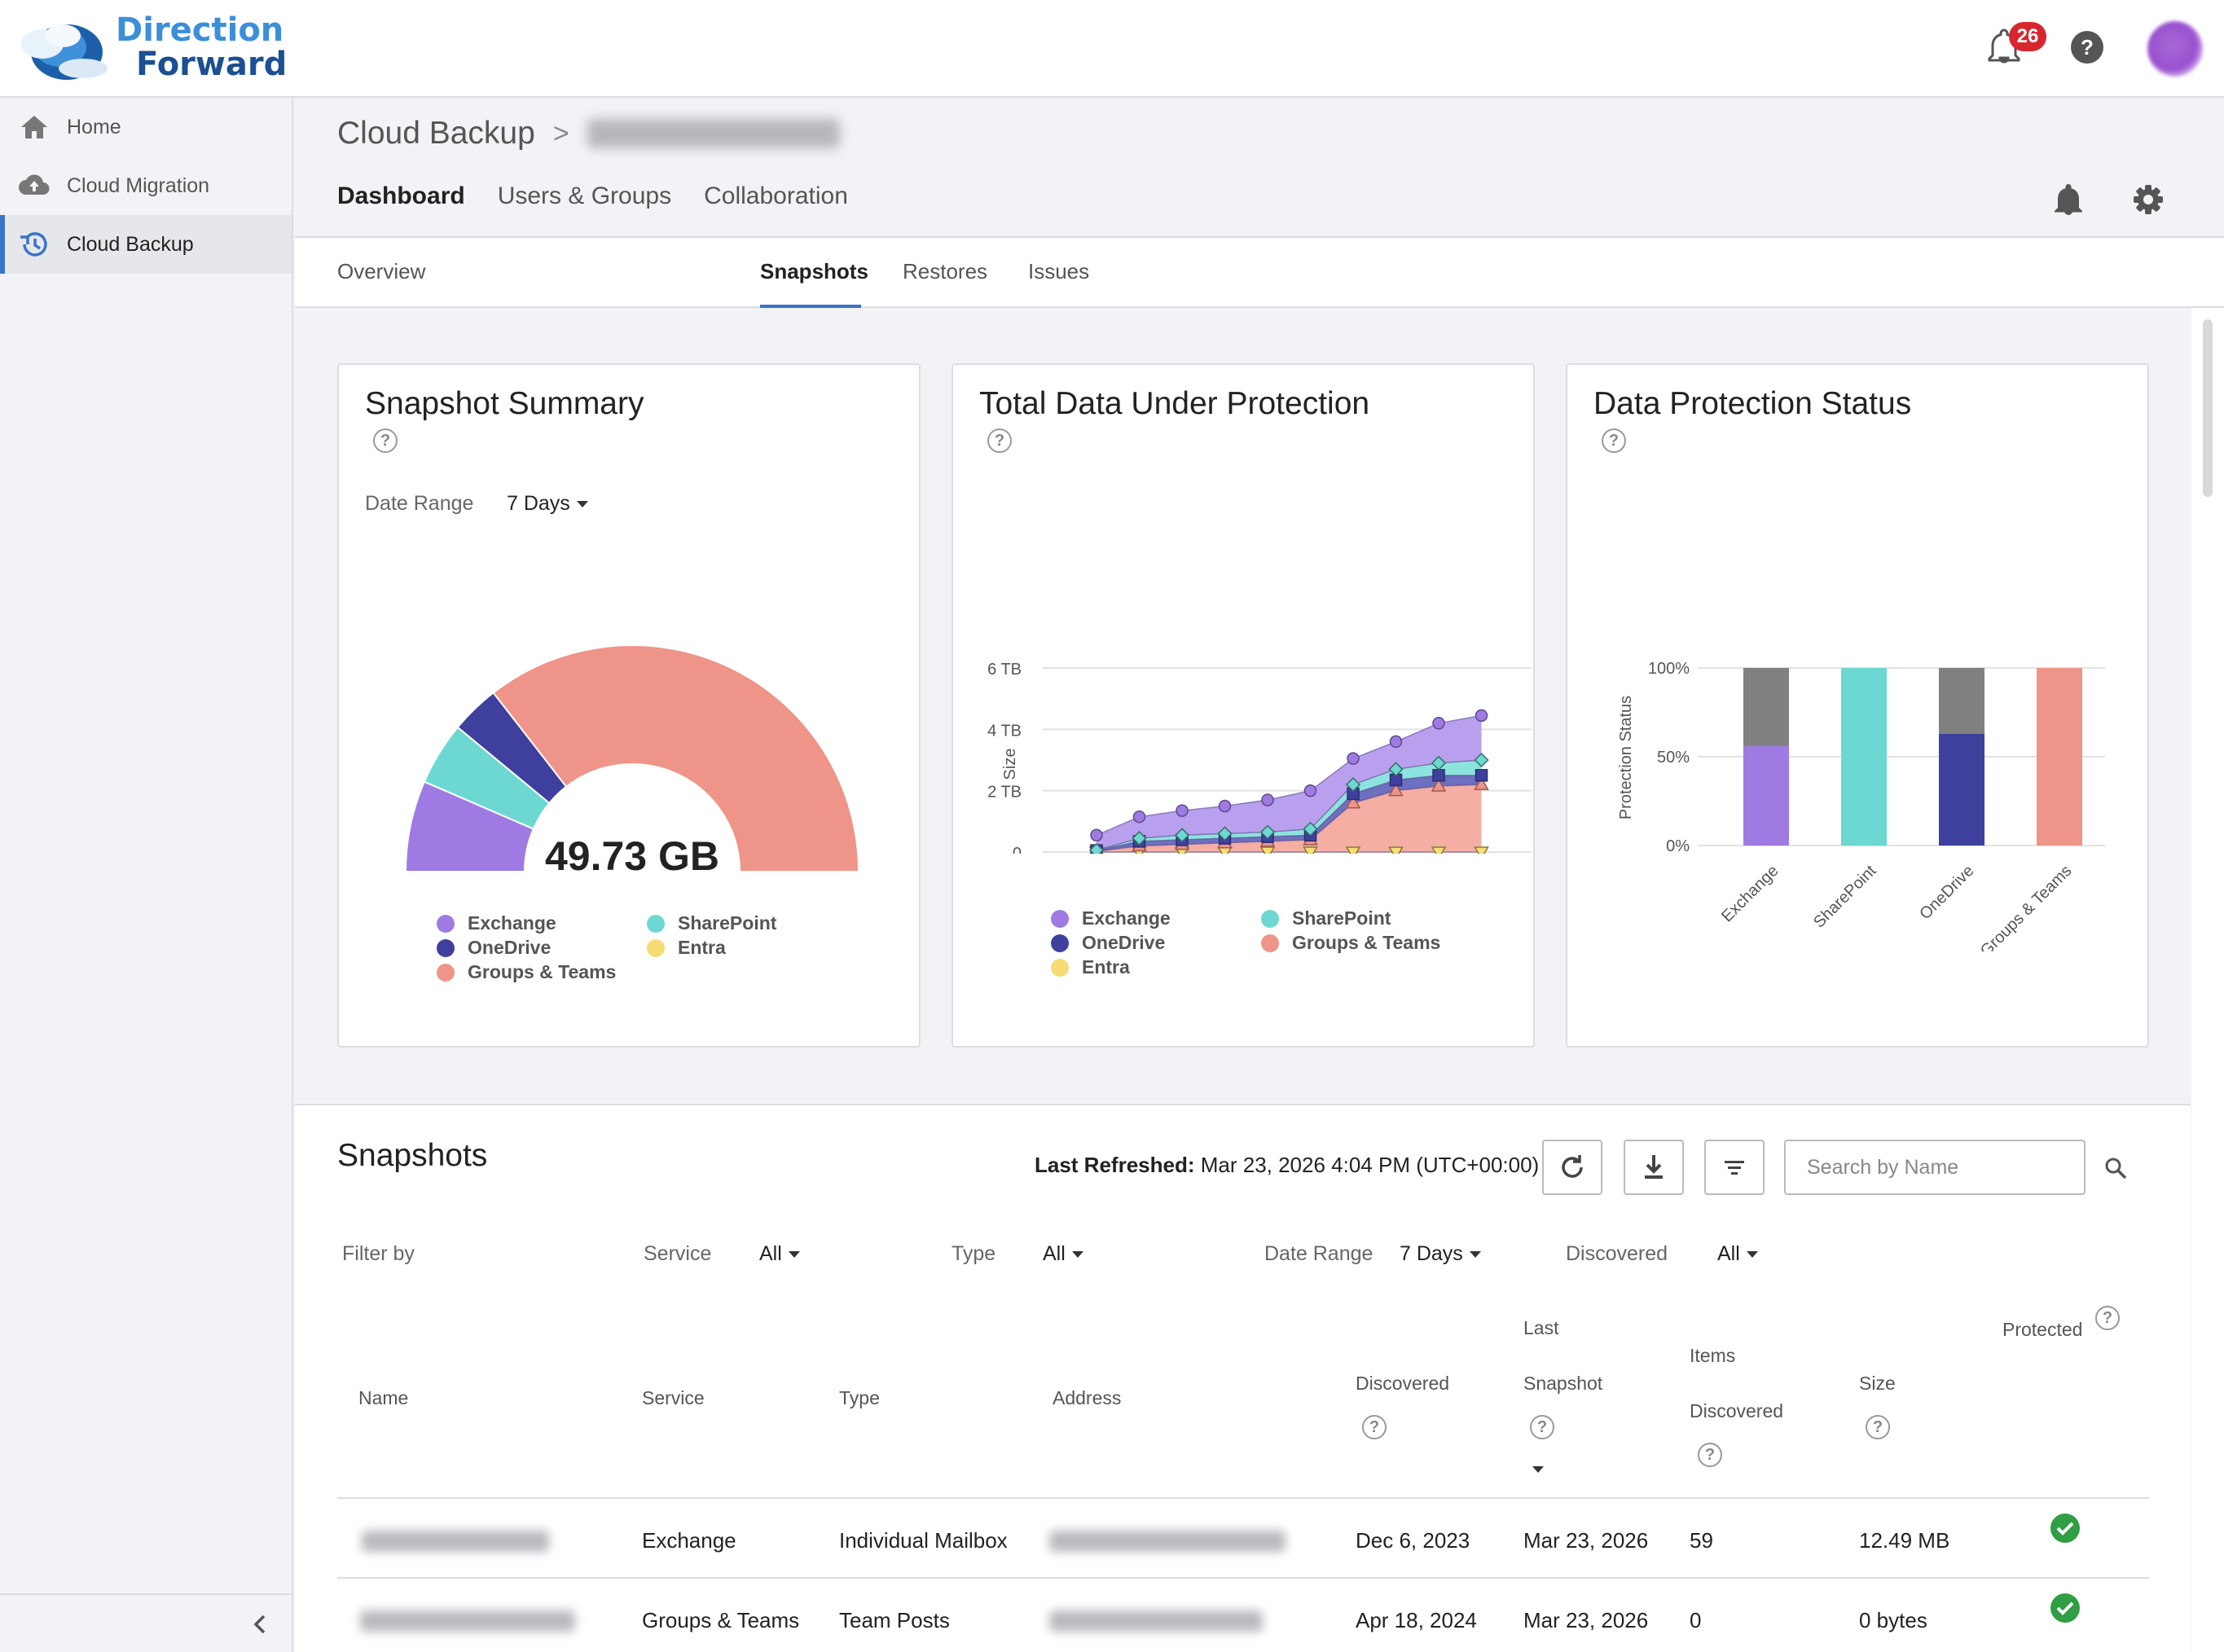  I want to click on row-service: Groups & Teams, so click(721, 1620).